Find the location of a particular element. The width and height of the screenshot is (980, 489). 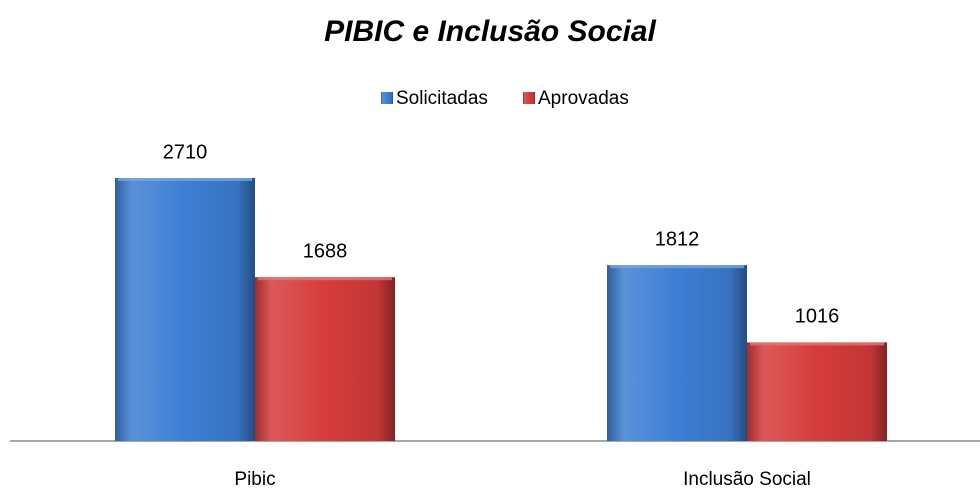

x-tick-label: Pibic is located at coordinates (254, 479).